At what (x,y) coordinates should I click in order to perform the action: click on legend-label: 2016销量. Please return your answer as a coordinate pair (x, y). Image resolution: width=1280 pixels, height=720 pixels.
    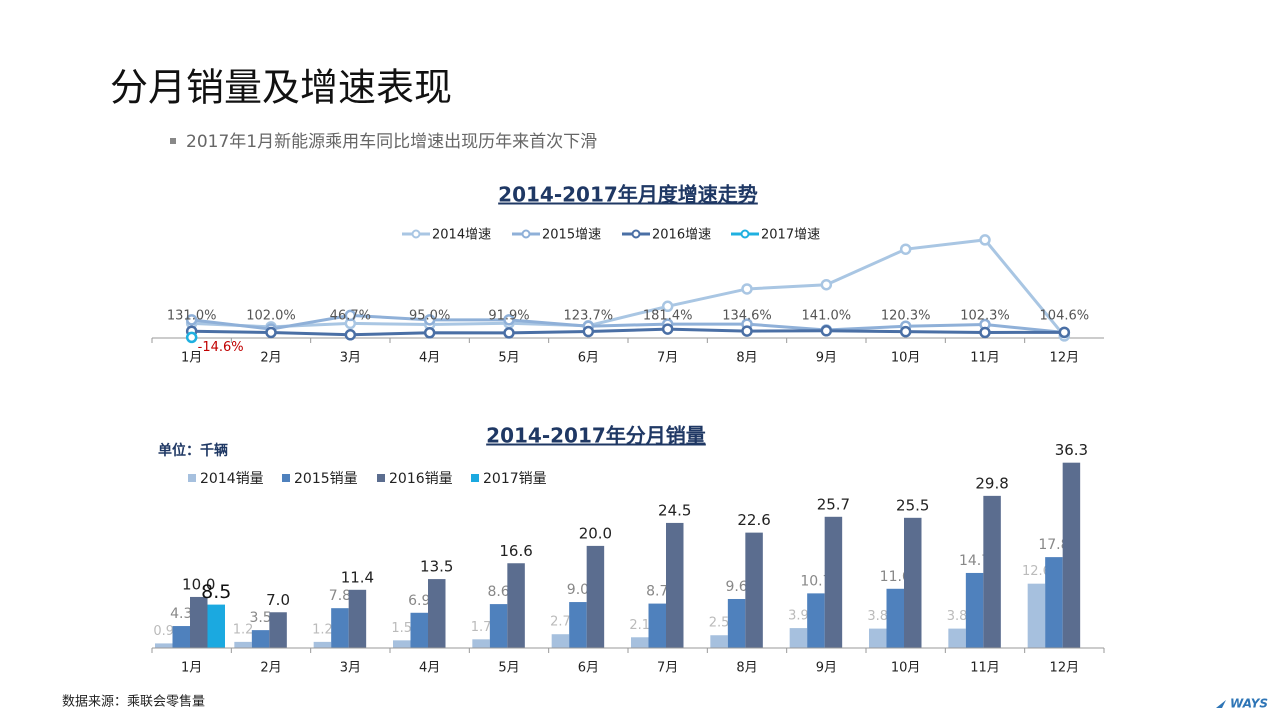
    Looking at the image, I should click on (421, 479).